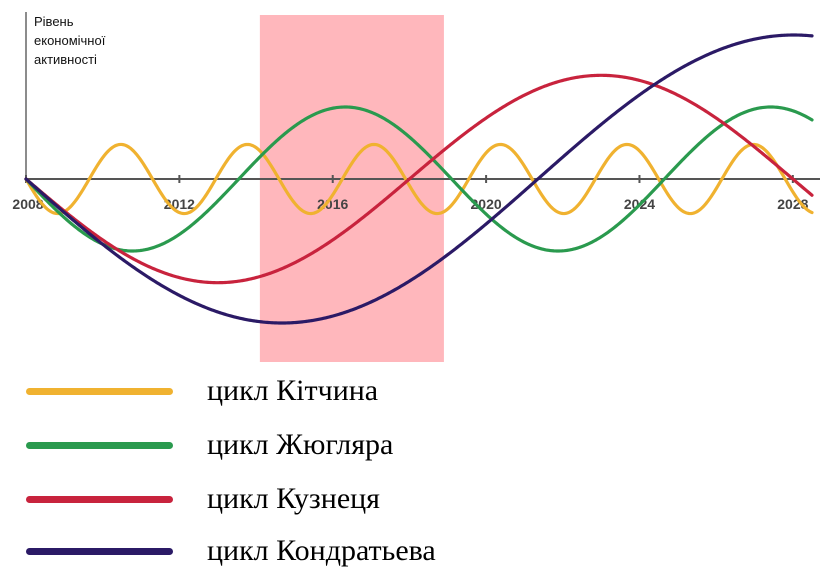  What do you see at coordinates (300, 444) in the screenshot?
I see `legend-label-juglar: цикл Жюгляра` at bounding box center [300, 444].